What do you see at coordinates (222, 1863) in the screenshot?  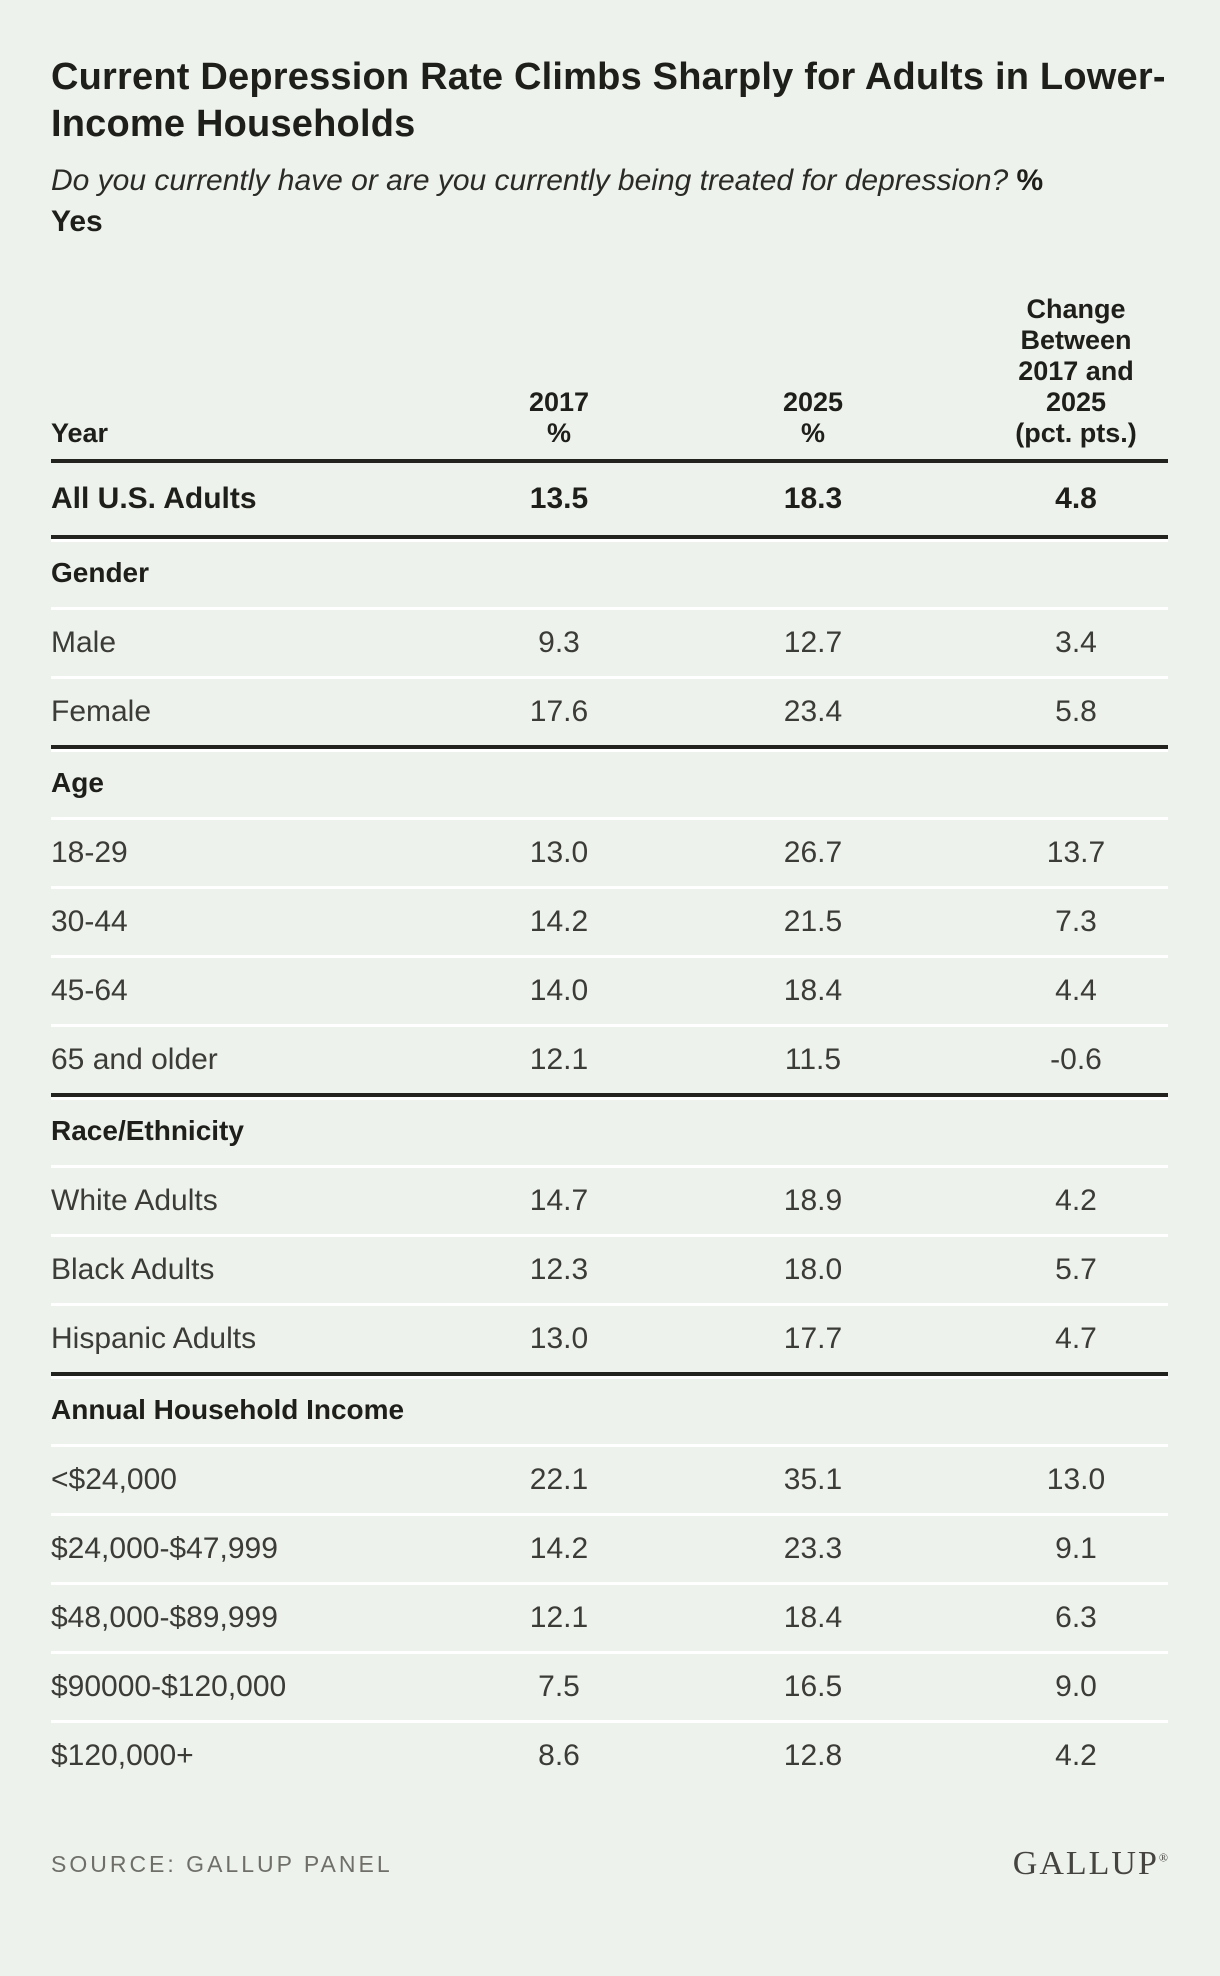 I see `source-note: SOURCE: GALLUP PANEL` at bounding box center [222, 1863].